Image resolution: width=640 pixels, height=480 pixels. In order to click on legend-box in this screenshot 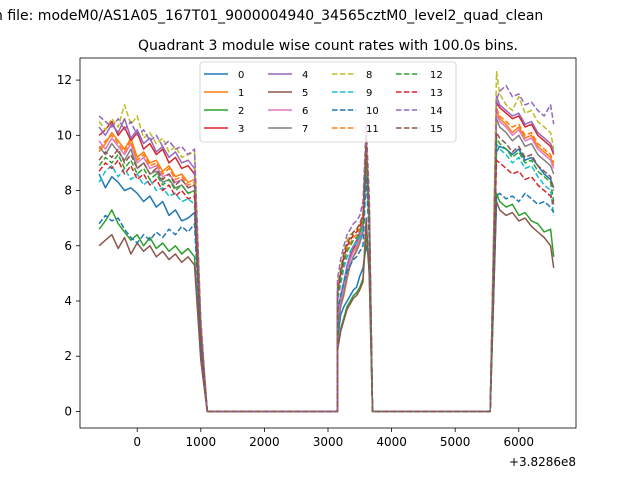, I will do `click(328, 102)`.